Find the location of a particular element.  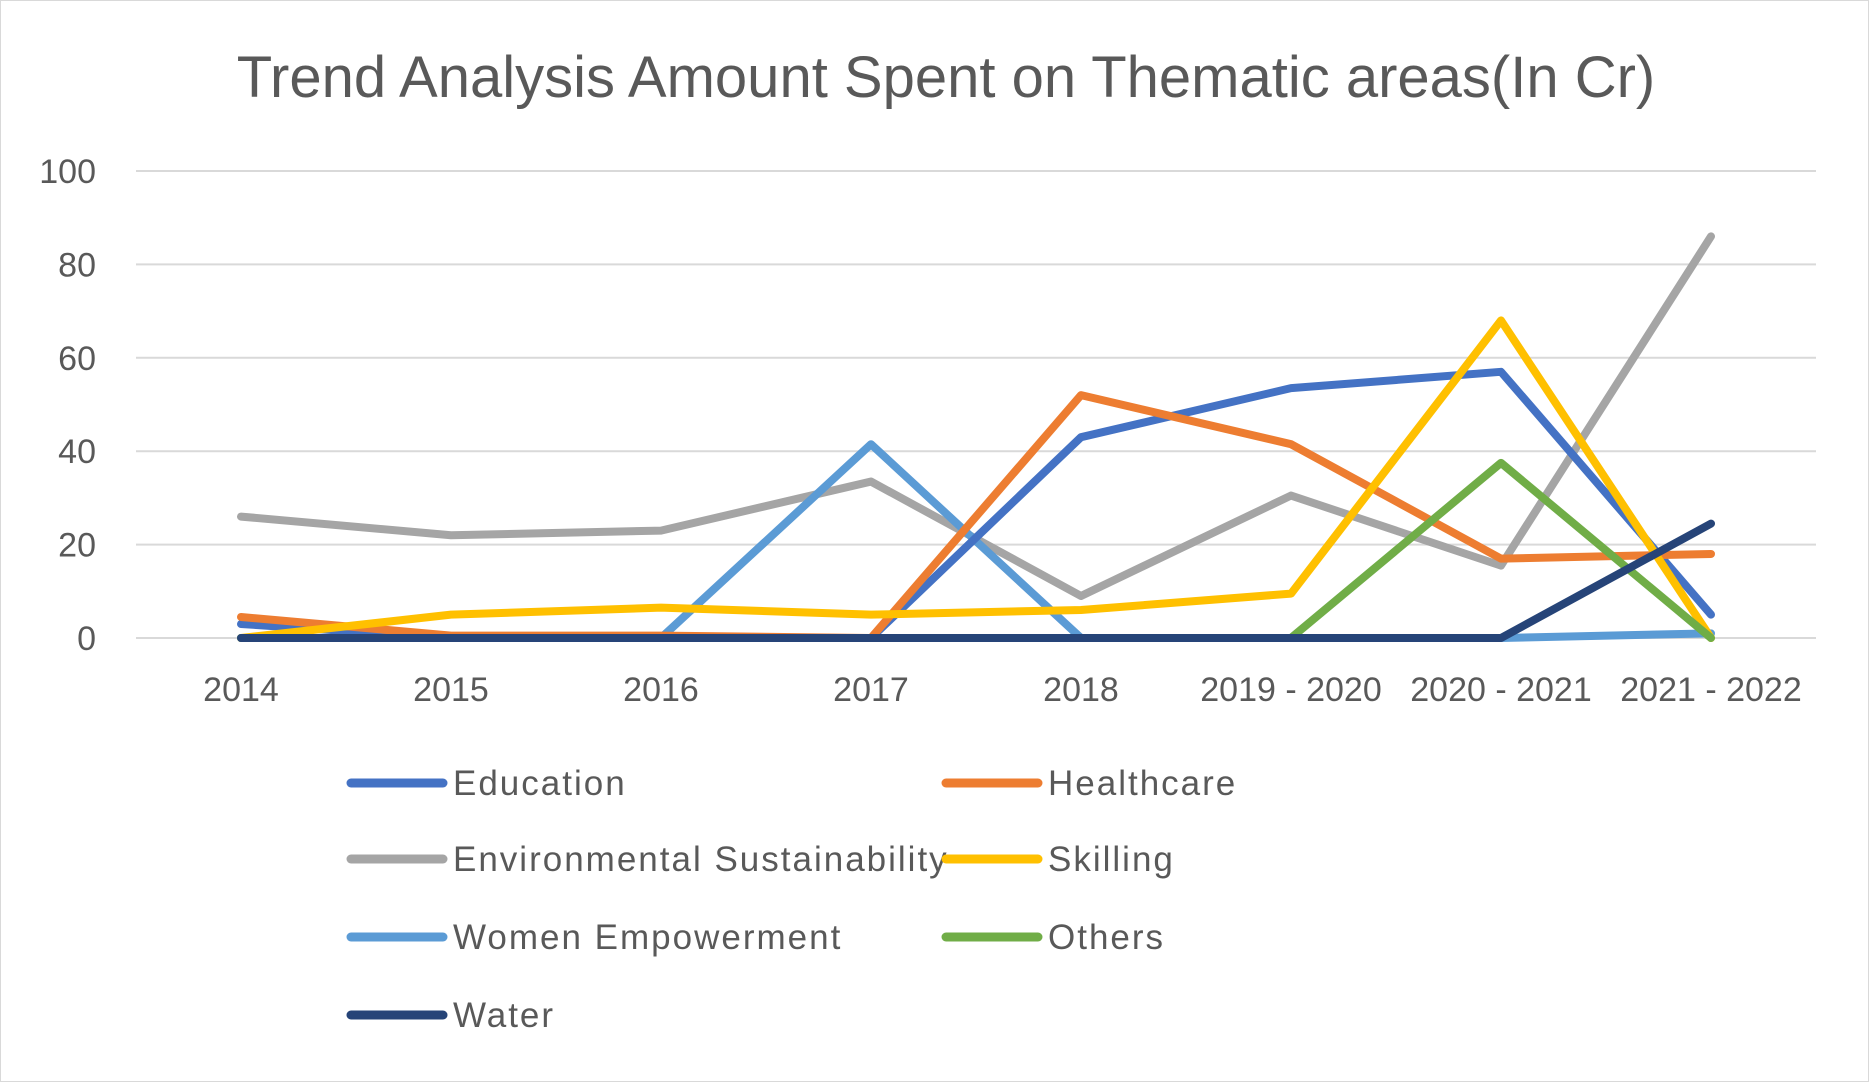

legend-label: Environmental Sustainability is located at coordinates (701, 859).